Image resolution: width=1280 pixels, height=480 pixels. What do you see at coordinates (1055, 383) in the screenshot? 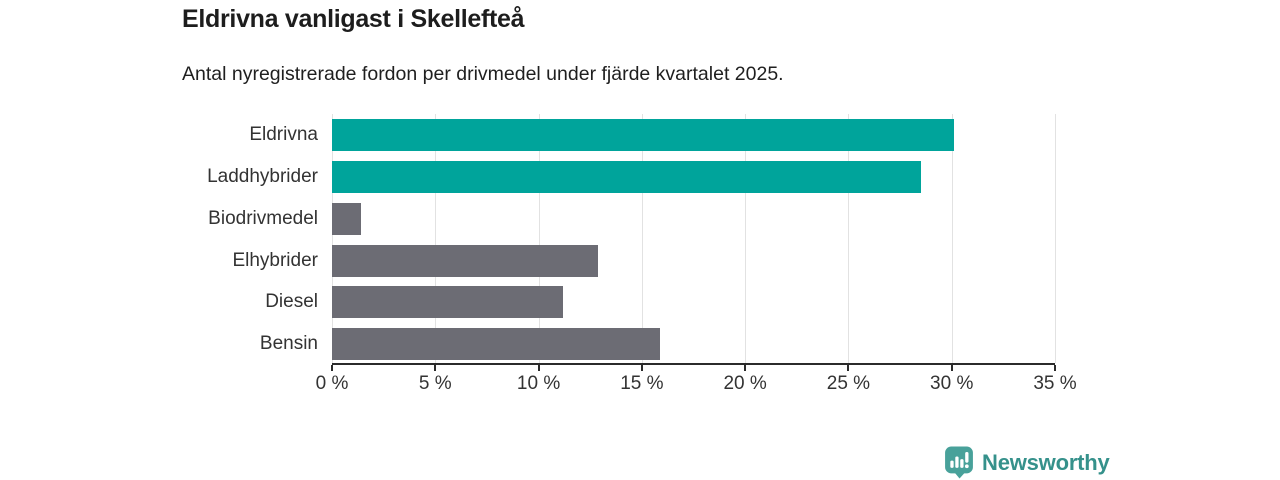
I see `x-axis-tick-label: 35 %` at bounding box center [1055, 383].